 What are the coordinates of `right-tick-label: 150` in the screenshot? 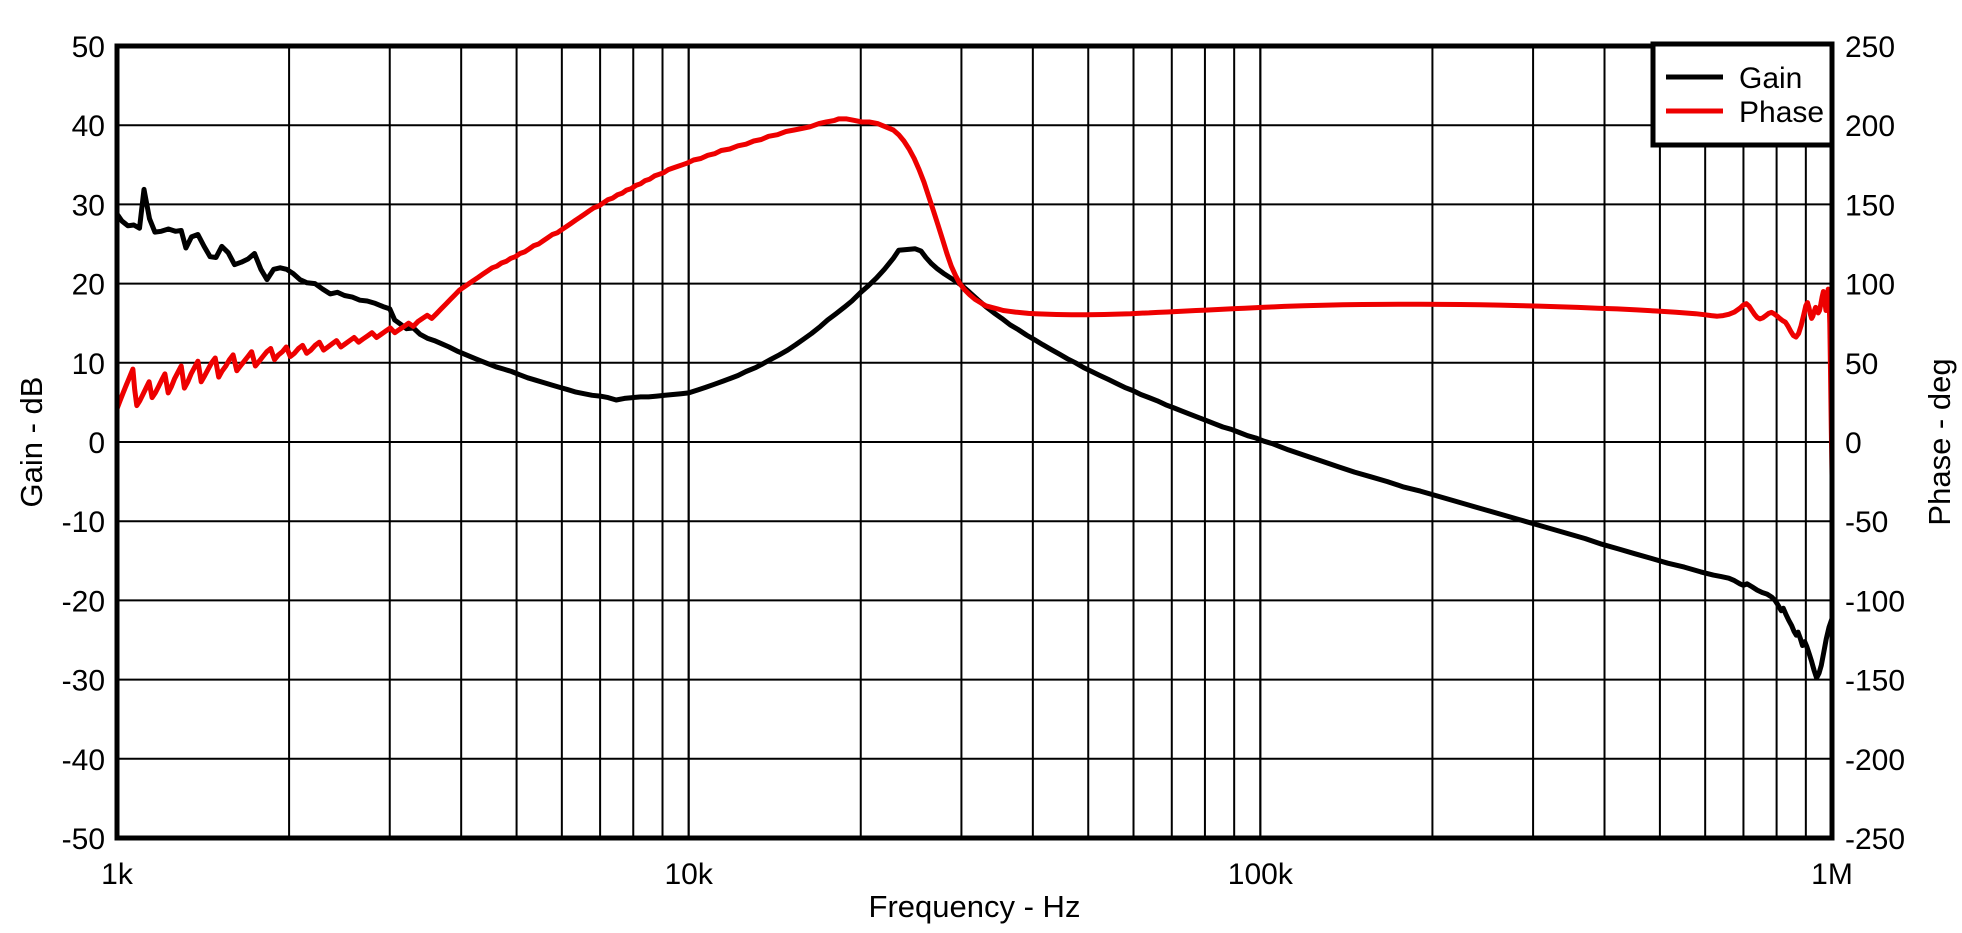 It's located at (1870, 205).